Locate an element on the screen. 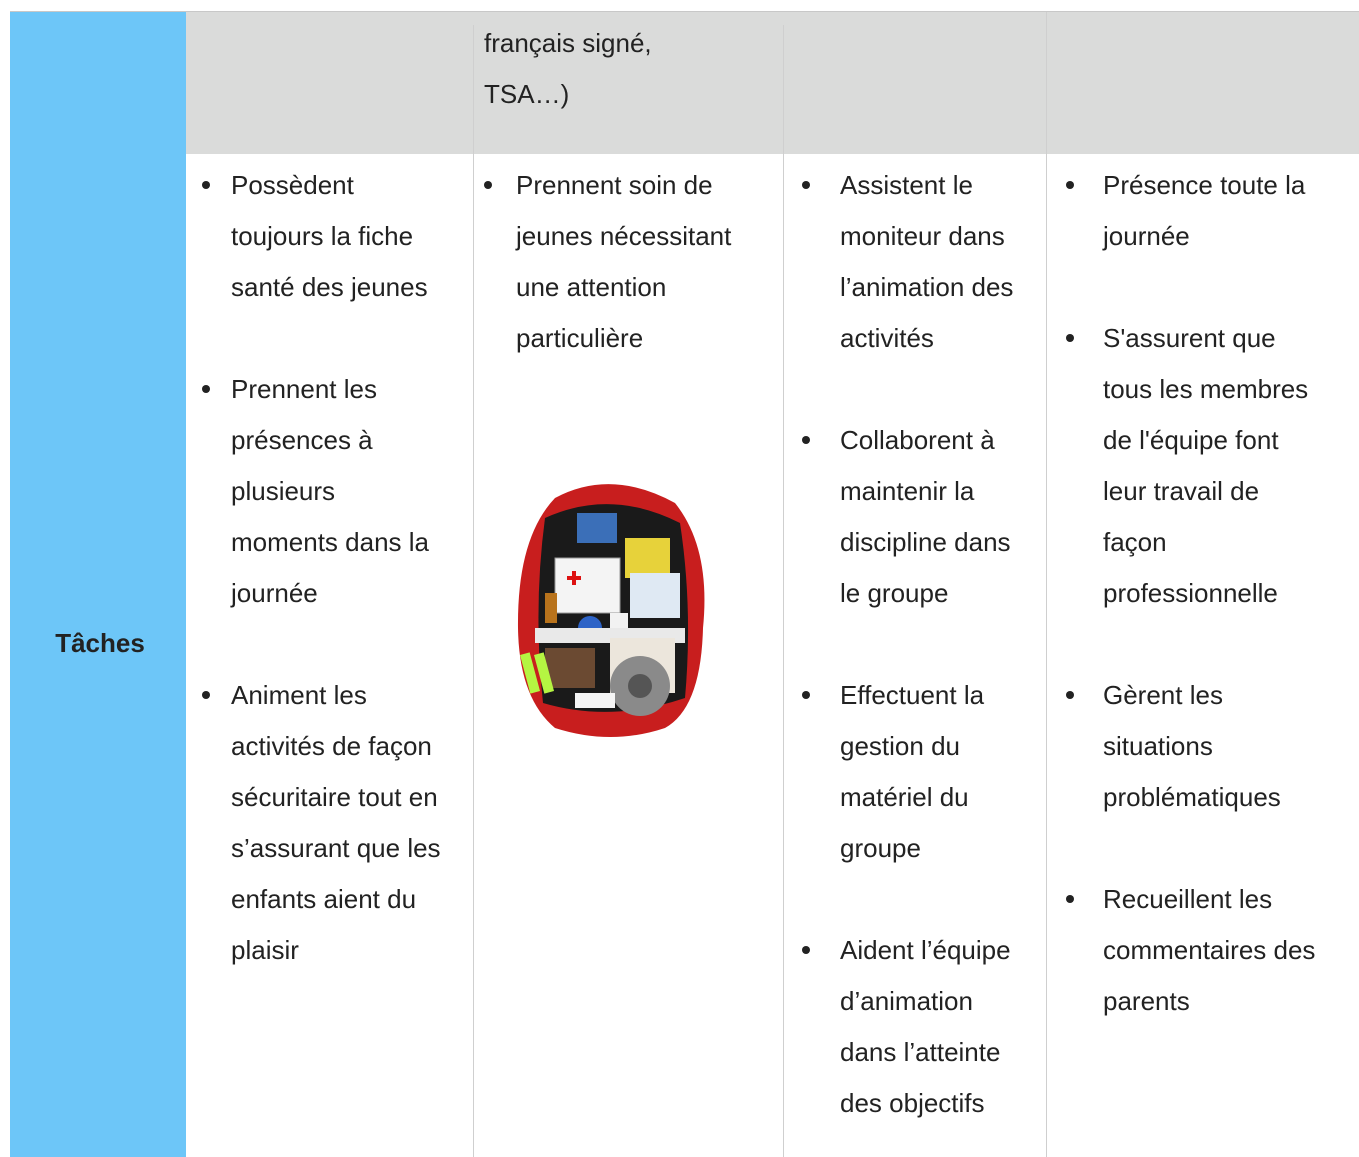 The height and width of the screenshot is (1157, 1359). text-line: gestion du is located at coordinates (900, 746).